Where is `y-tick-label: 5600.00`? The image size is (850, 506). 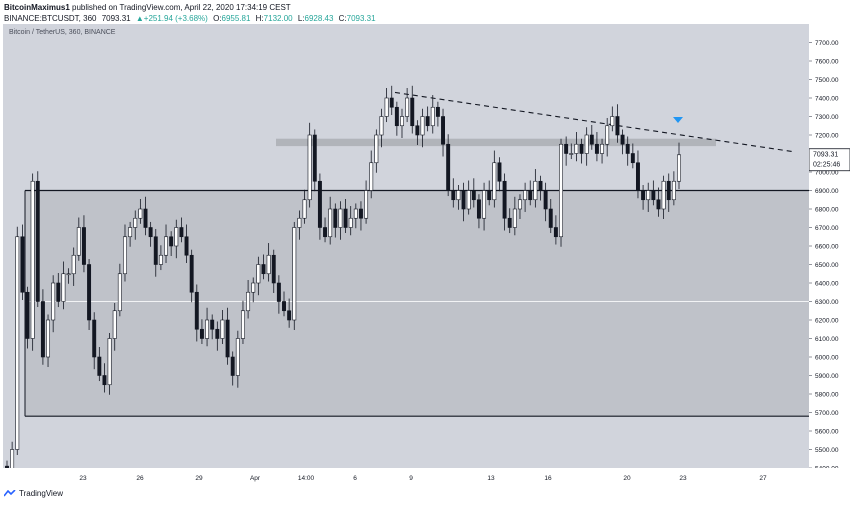
y-tick-label: 5600.00 is located at coordinates (827, 432).